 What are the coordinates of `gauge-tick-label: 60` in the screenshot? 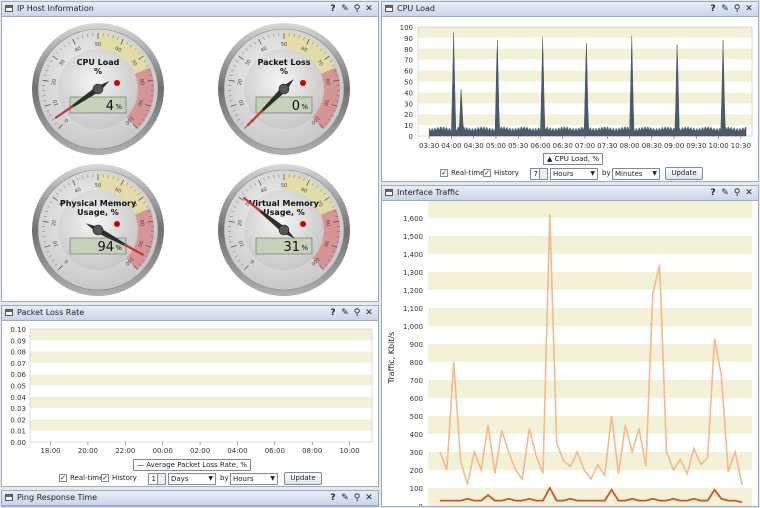 It's located at (304, 191).